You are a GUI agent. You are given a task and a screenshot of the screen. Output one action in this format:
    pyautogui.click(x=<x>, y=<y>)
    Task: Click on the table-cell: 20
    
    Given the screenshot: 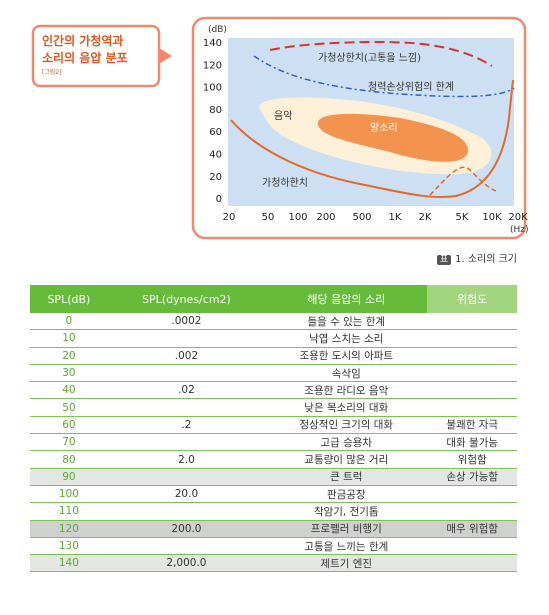 What is the action you would take?
    pyautogui.click(x=69, y=356)
    